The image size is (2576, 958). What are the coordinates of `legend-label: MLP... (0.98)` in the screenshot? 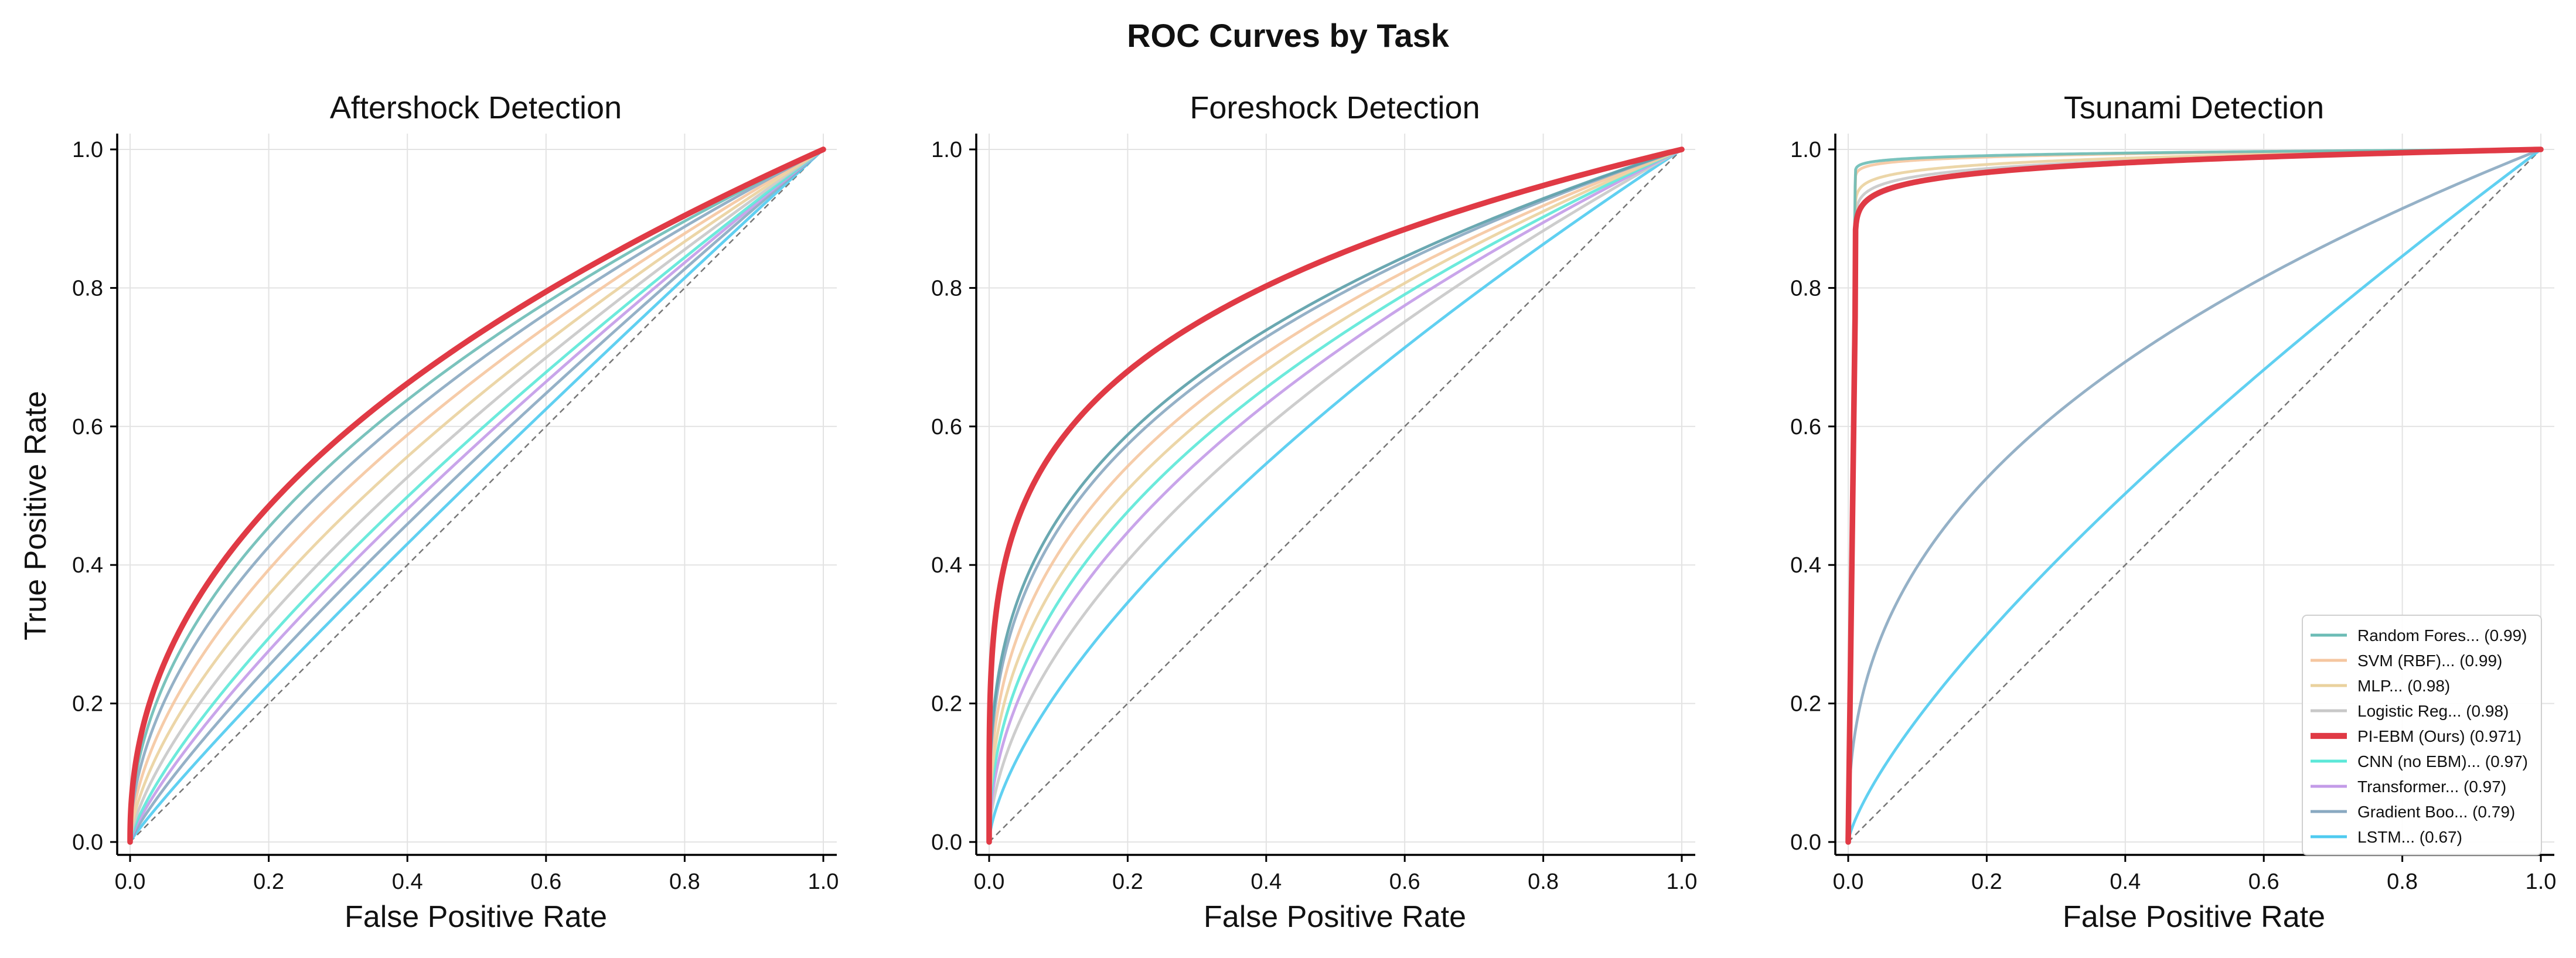 It's located at (2403, 686).